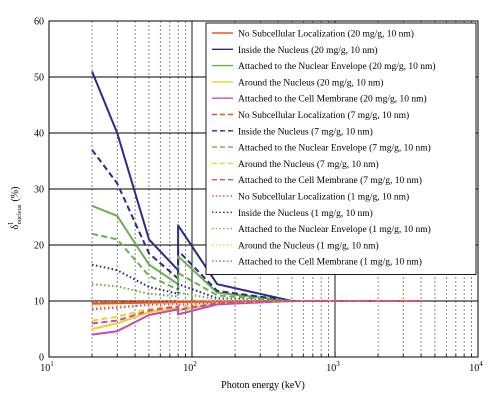 Image resolution: width=500 pixels, height=404 pixels. I want to click on x-axis-title: Photon energy (keV), so click(263, 385).